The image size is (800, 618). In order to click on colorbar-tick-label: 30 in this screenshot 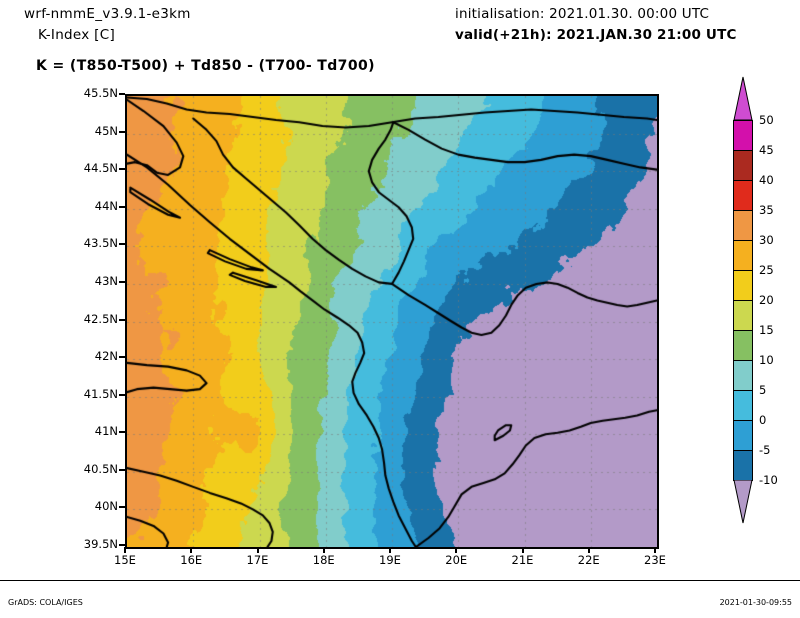, I will do `click(766, 240)`.